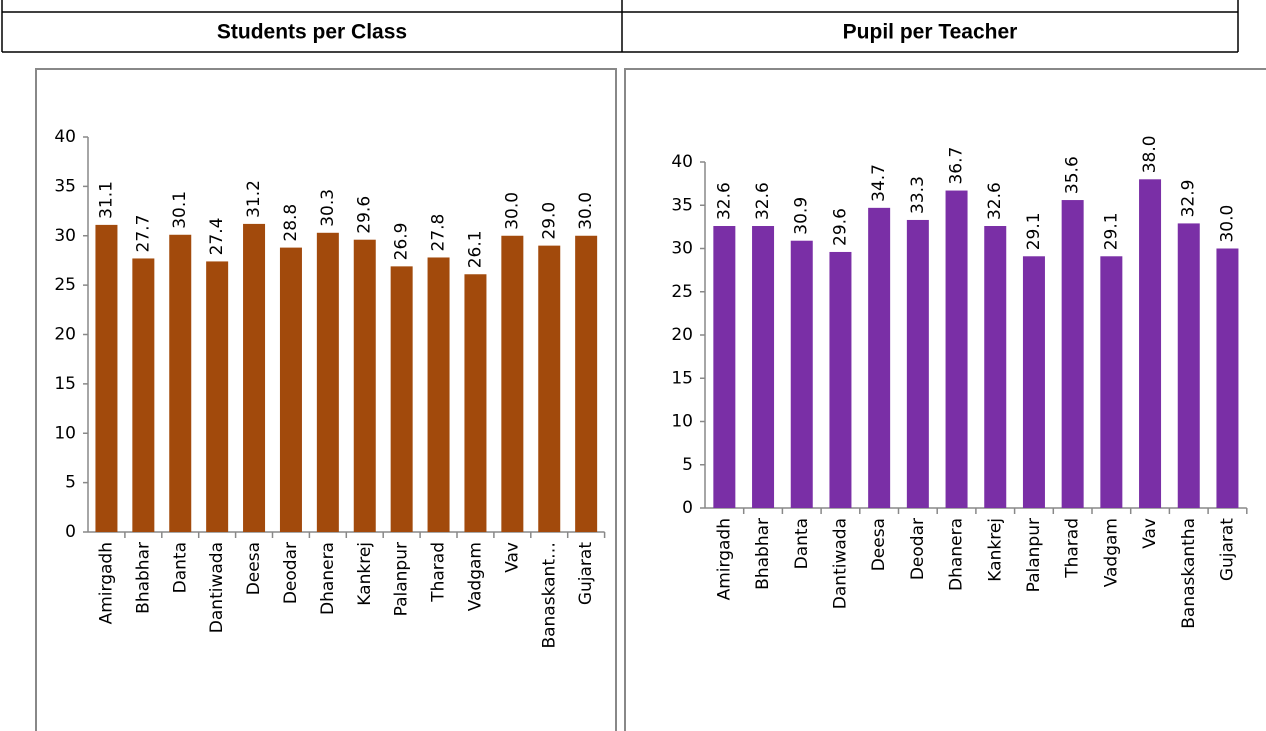 The image size is (1266, 731). What do you see at coordinates (143, 234) in the screenshot?
I see `value-label: 27.7` at bounding box center [143, 234].